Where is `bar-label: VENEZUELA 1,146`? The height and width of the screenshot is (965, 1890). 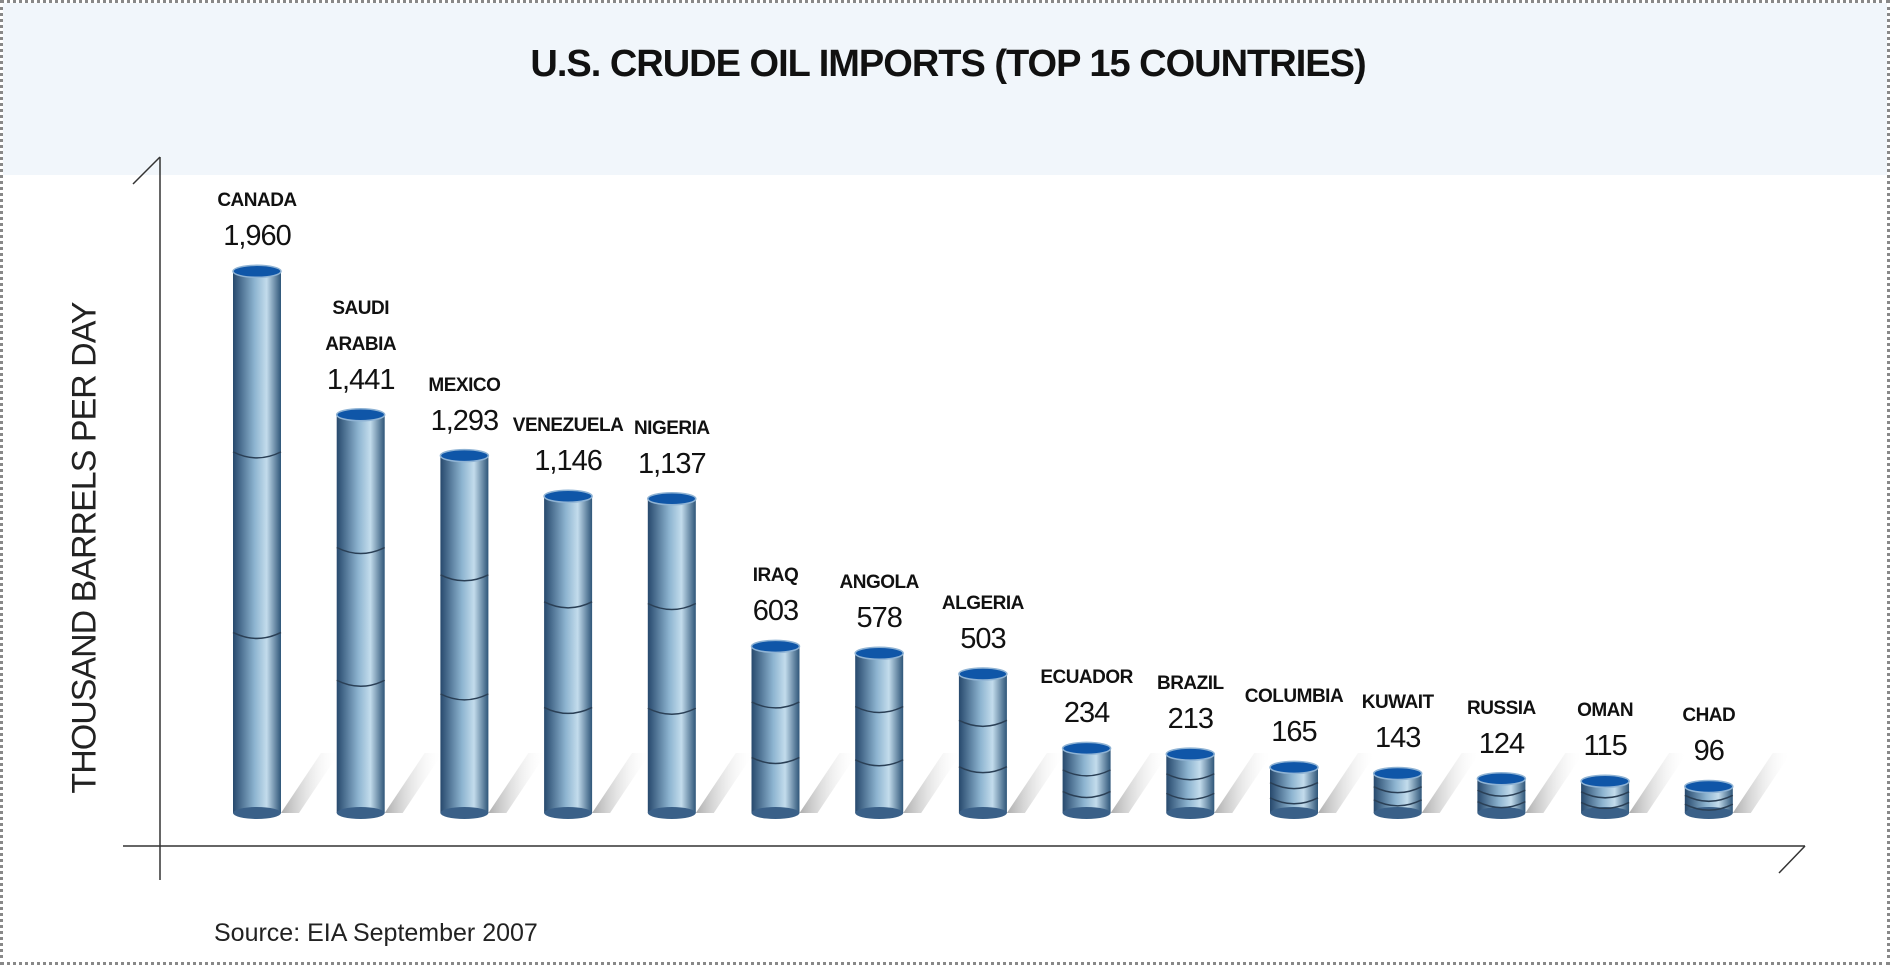 bar-label: VENEZUELA 1,146 is located at coordinates (568, 443).